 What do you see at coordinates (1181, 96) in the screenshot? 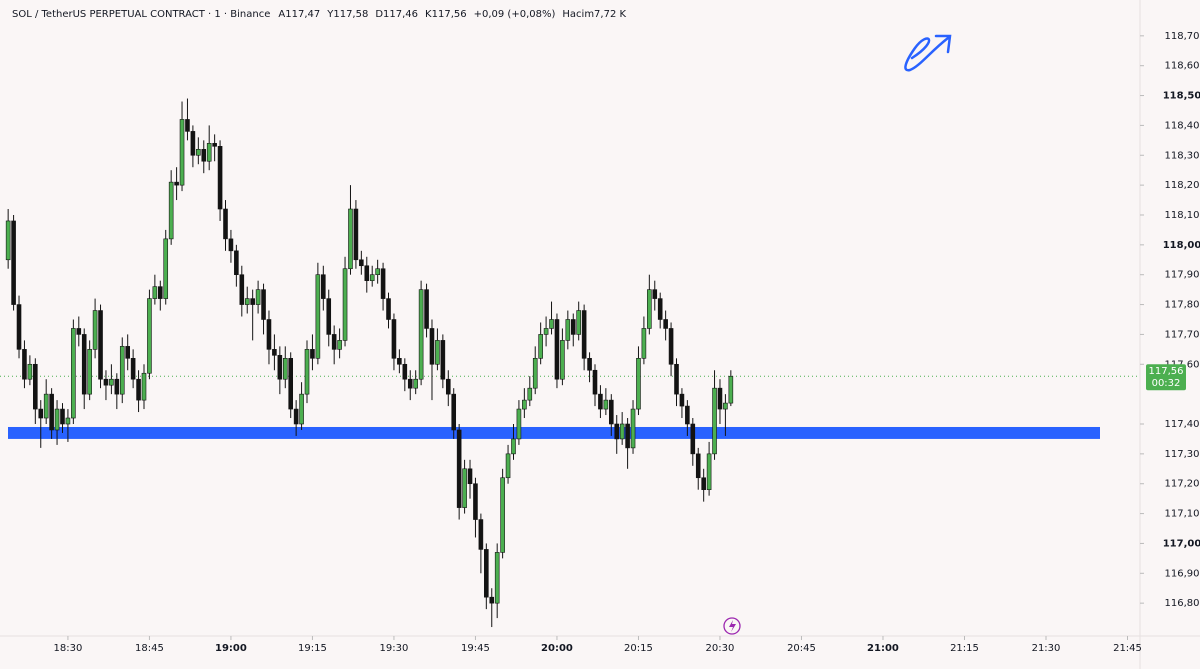
I see `y-tick-label: 118,50` at bounding box center [1181, 96].